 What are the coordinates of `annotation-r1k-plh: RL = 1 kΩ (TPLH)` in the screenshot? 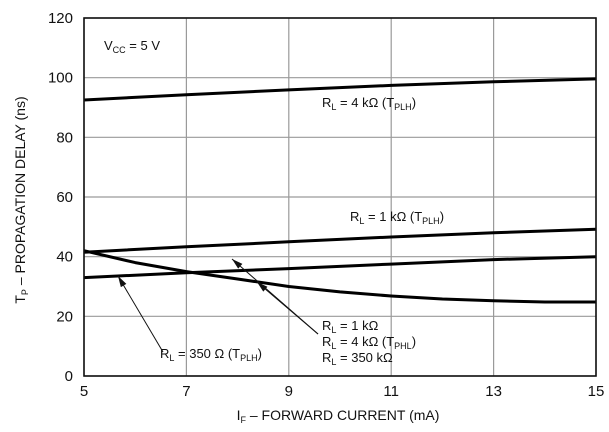 It's located at (397, 217).